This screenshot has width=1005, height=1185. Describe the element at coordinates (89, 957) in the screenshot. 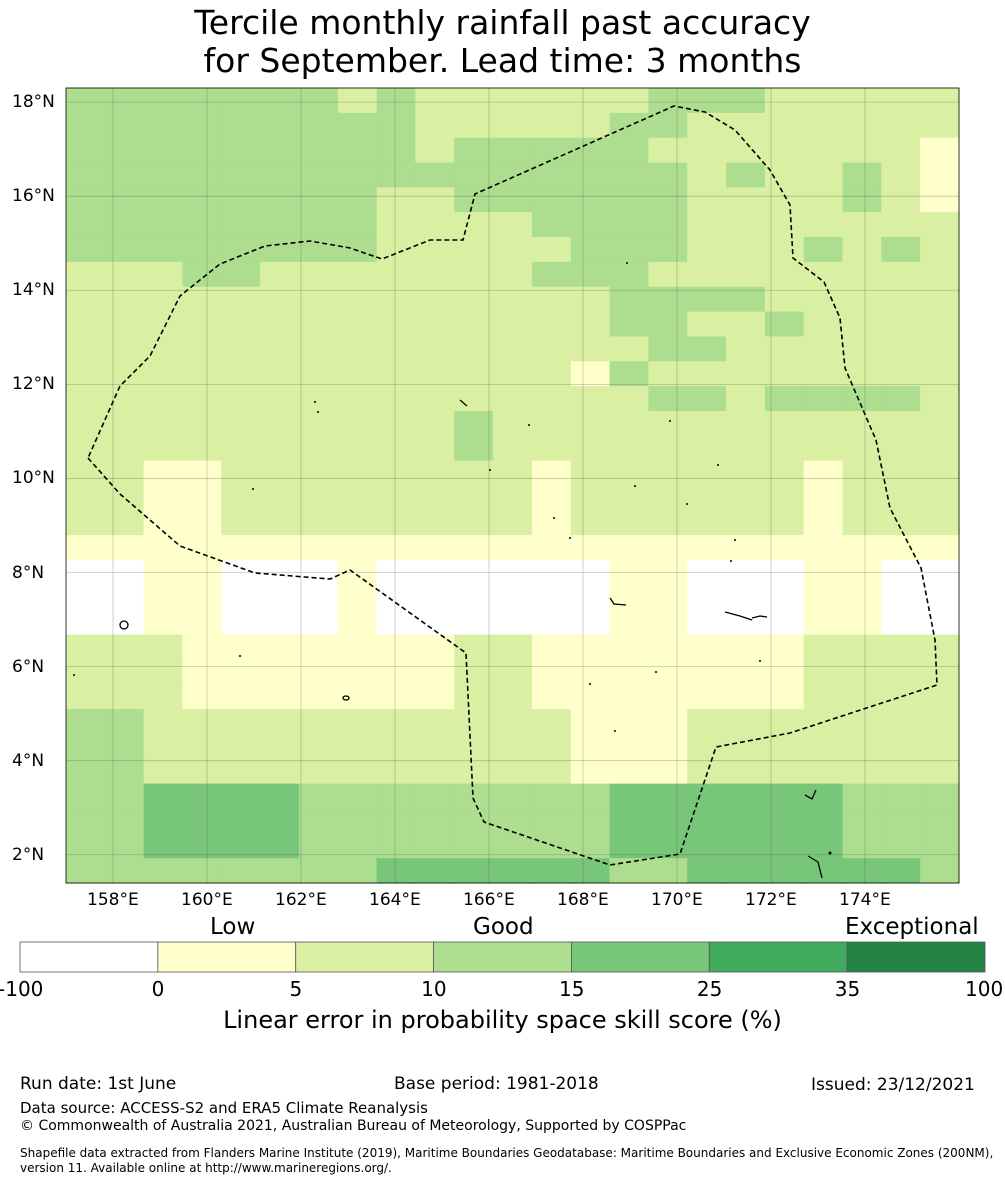

I see `colorbar-segment` at that location.